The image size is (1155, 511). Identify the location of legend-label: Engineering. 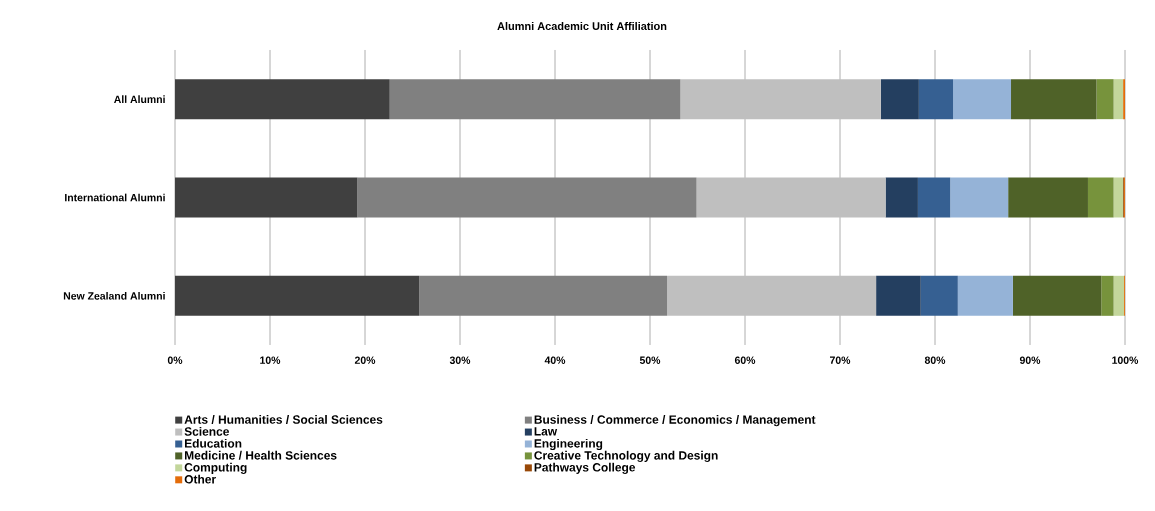
(568, 444).